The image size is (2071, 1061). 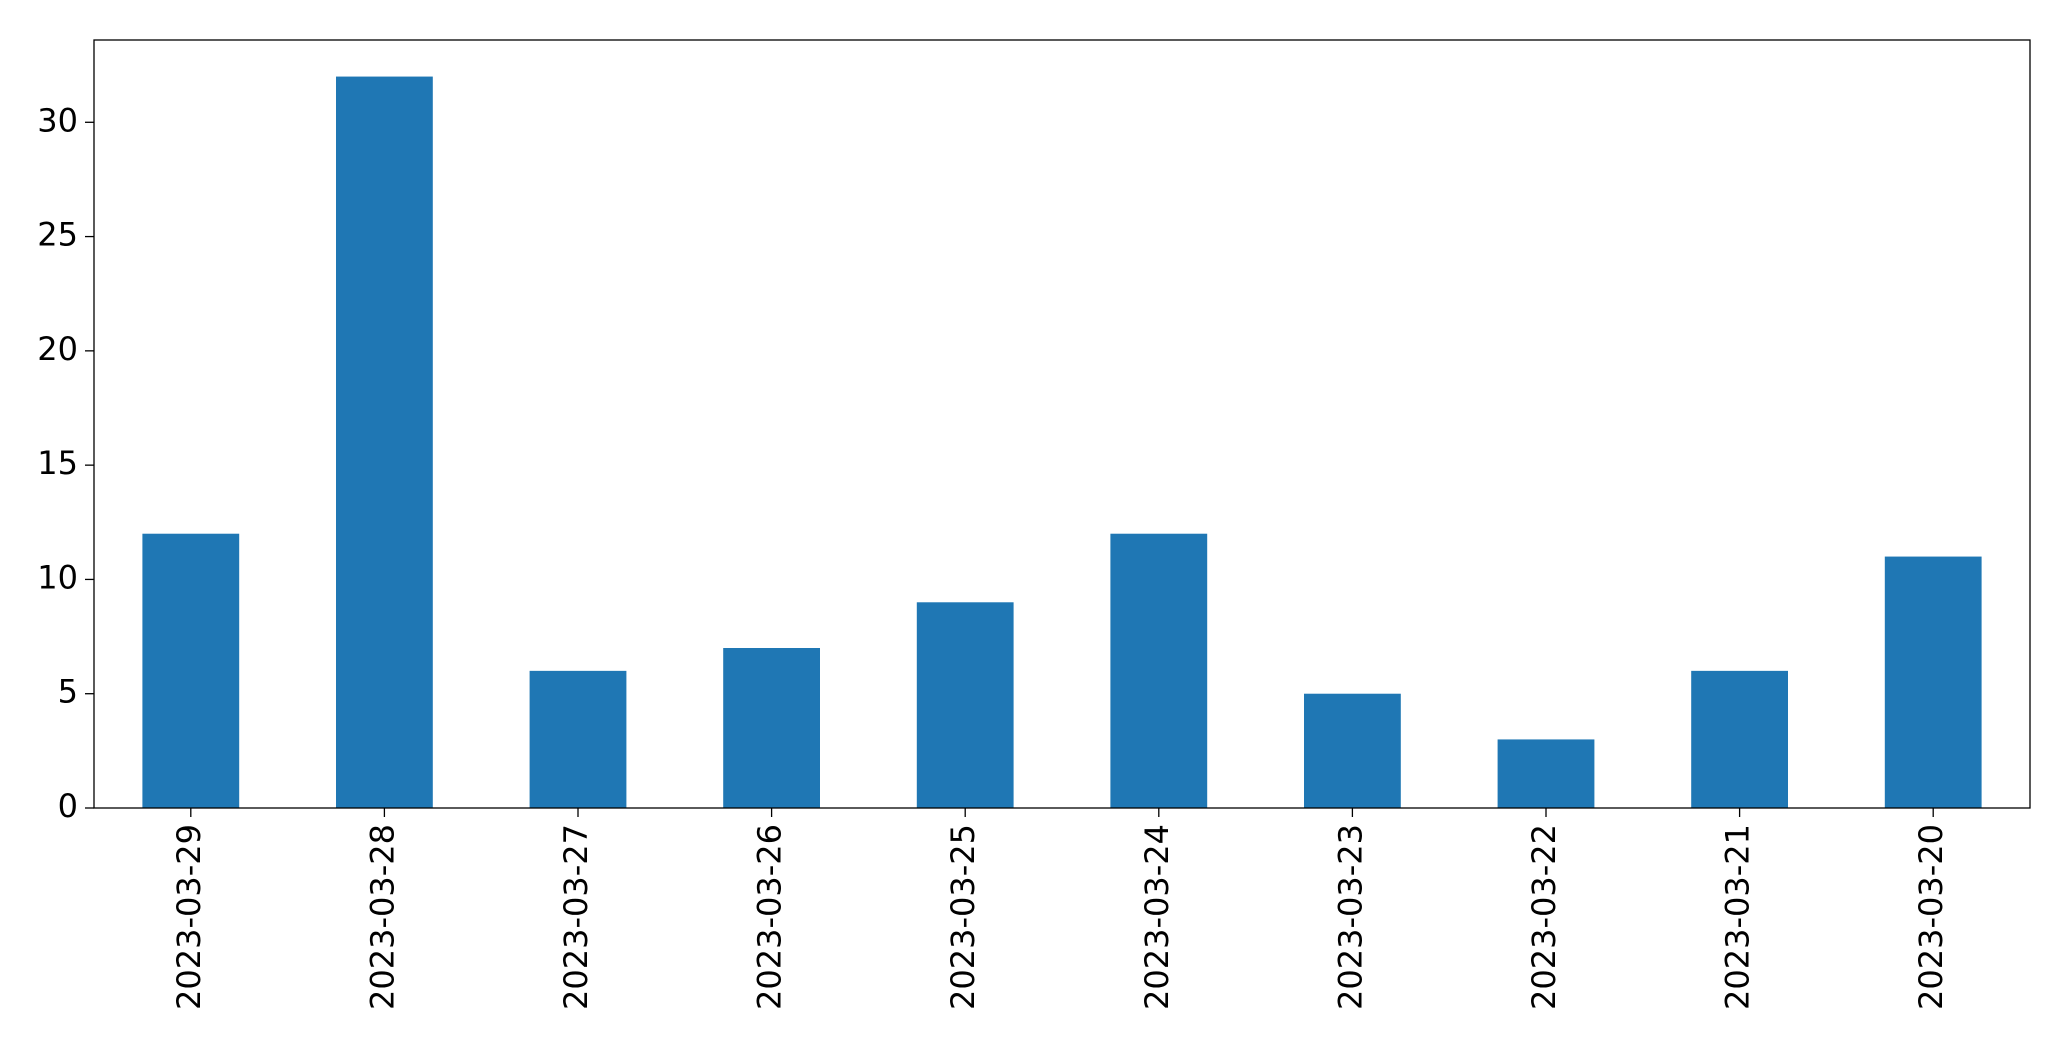 I want to click on x-tick-label: 2023-03-22, so click(x=1544, y=917).